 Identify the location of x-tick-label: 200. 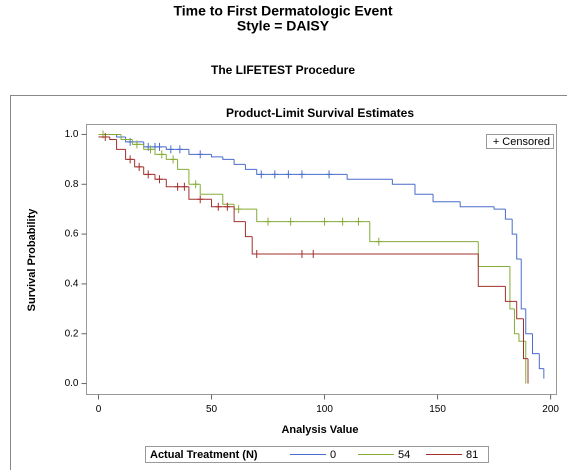
(550, 409).